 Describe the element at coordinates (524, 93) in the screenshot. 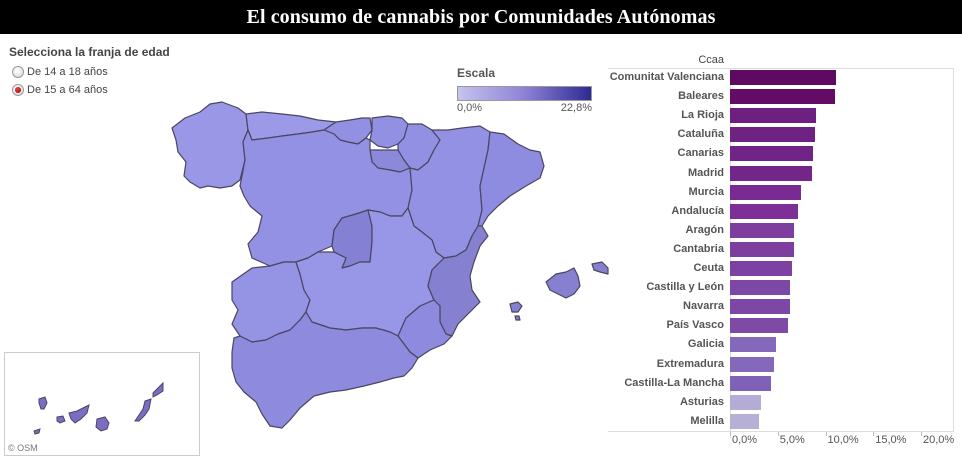

I see `color-scale-bar` at that location.